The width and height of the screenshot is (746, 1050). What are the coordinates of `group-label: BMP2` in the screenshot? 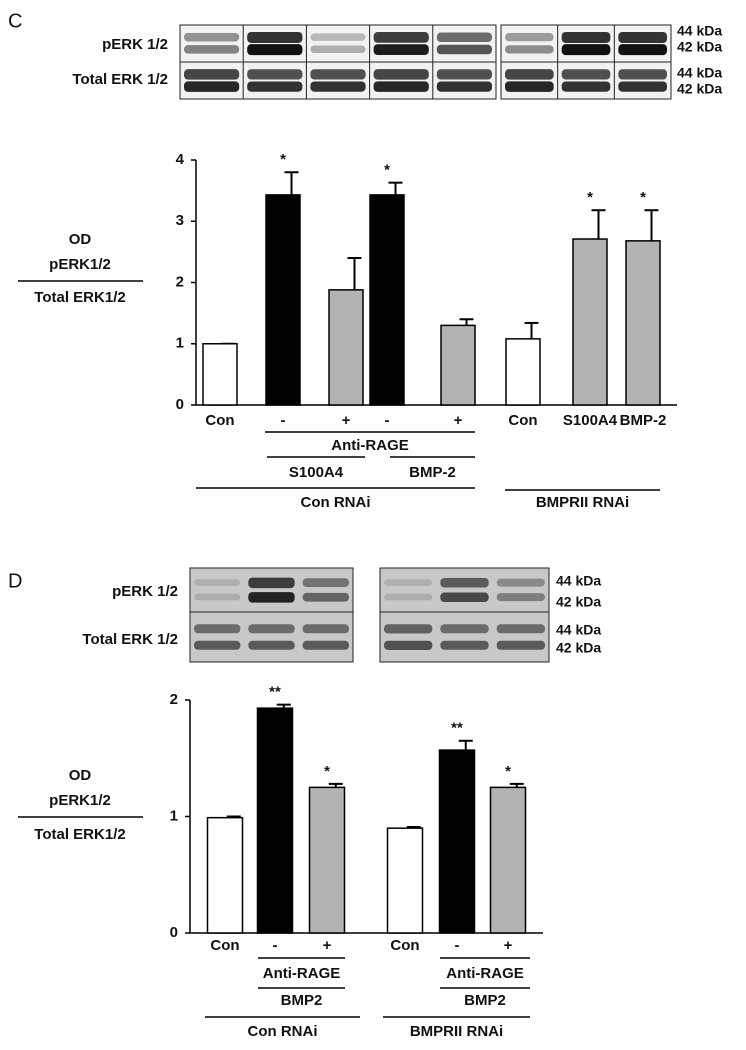 It's located at (485, 1000).